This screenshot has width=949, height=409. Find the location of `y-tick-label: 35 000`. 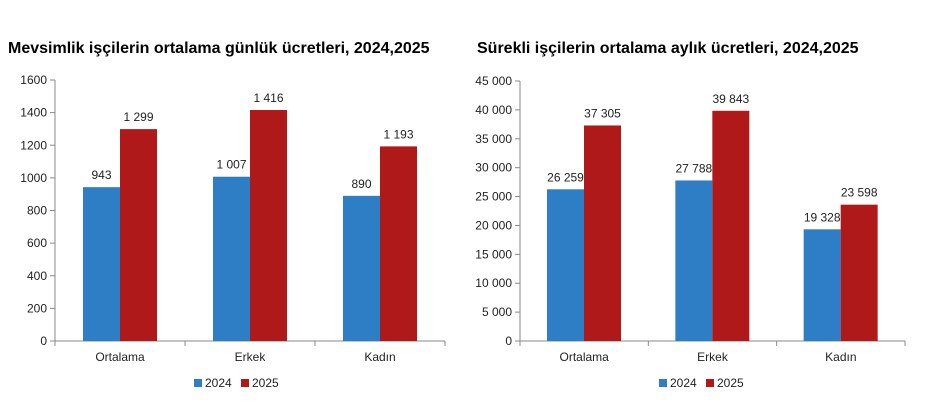

y-tick-label: 35 000 is located at coordinates (493, 139).